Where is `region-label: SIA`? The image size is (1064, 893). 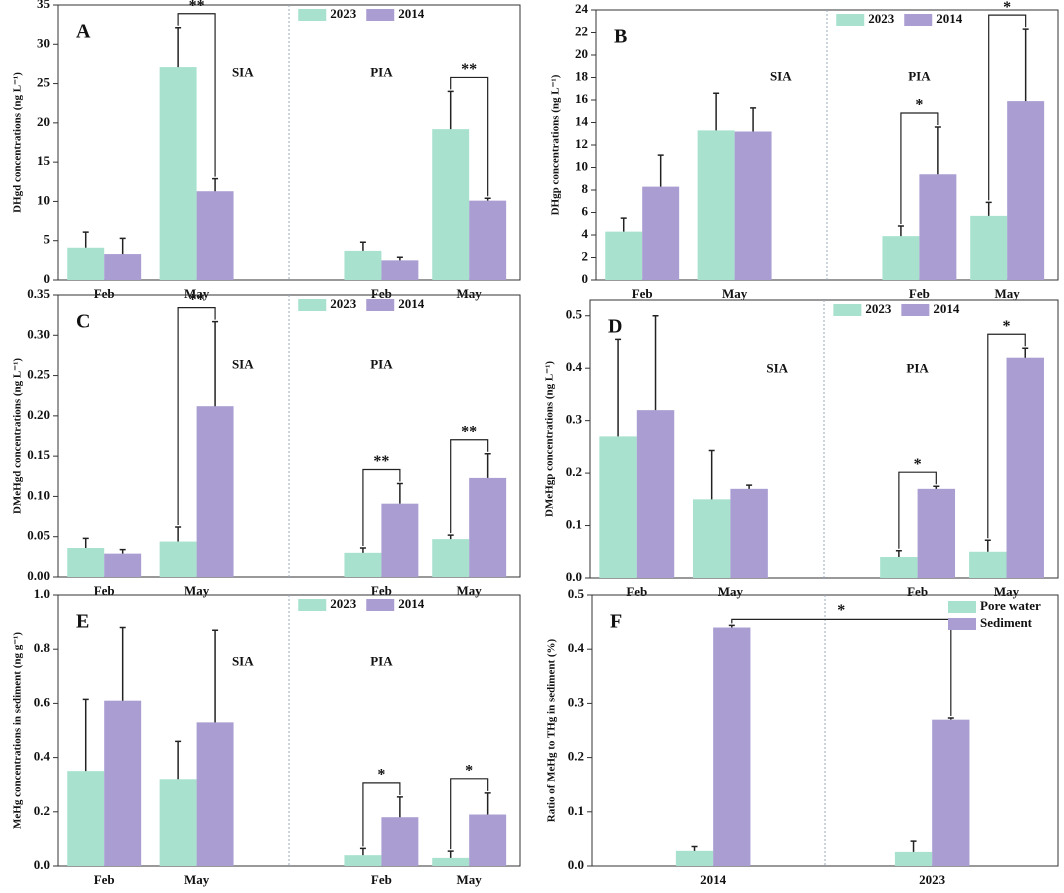
region-label: SIA is located at coordinates (777, 367).